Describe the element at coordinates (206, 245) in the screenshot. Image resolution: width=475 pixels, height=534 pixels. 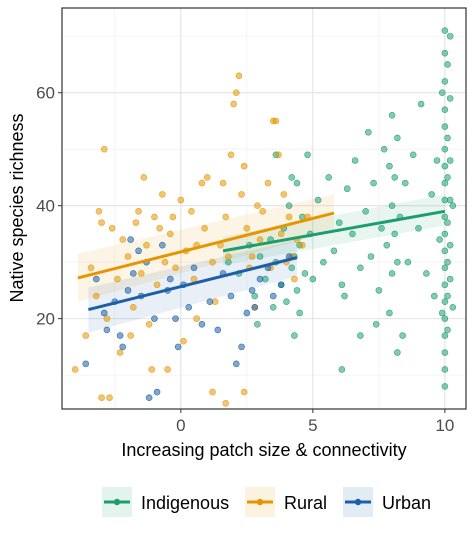
I see `fit-line` at that location.